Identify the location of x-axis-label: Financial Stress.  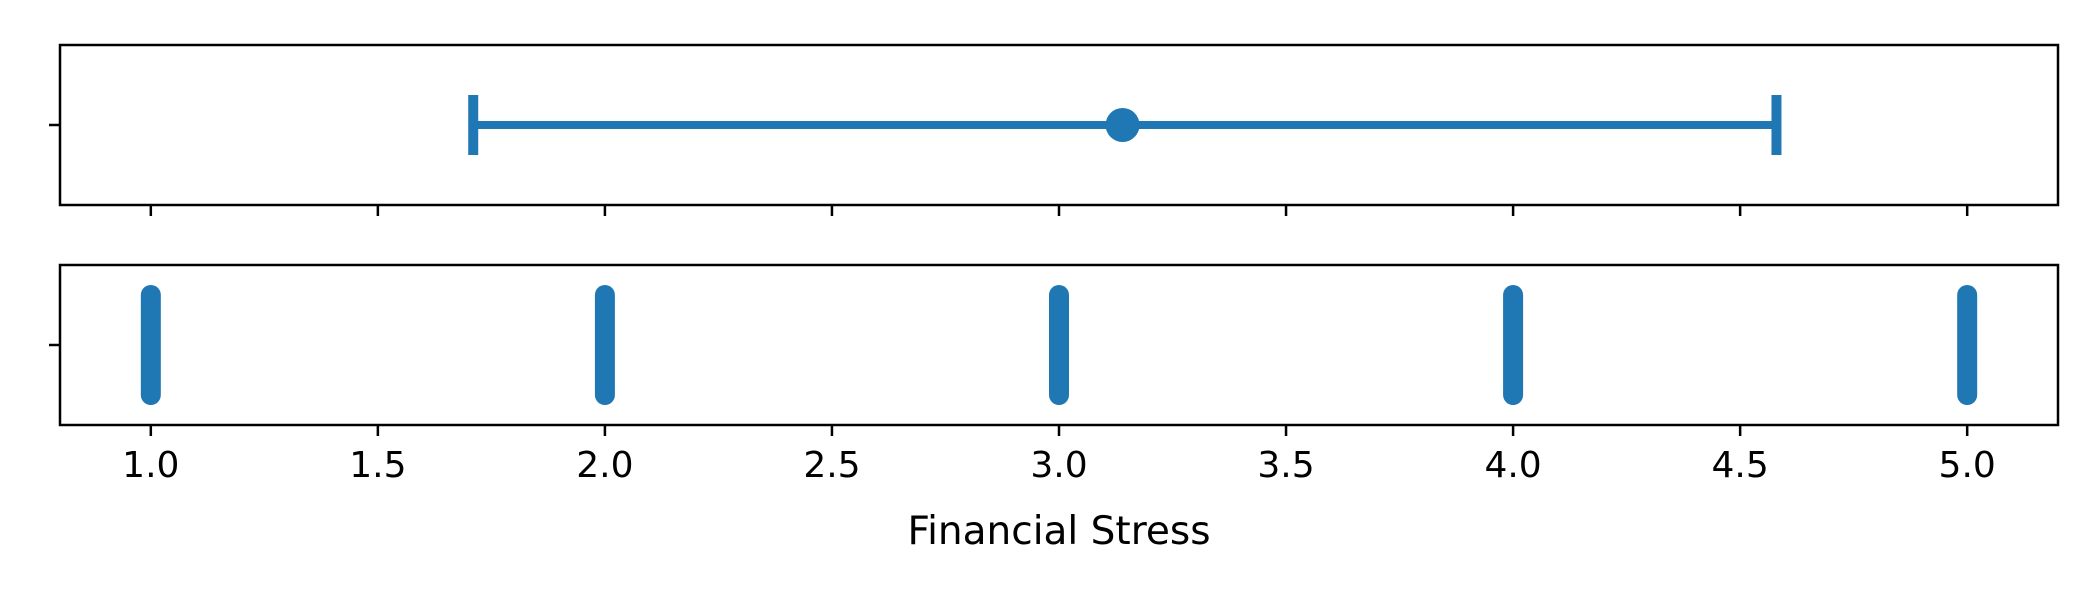
(1058, 531).